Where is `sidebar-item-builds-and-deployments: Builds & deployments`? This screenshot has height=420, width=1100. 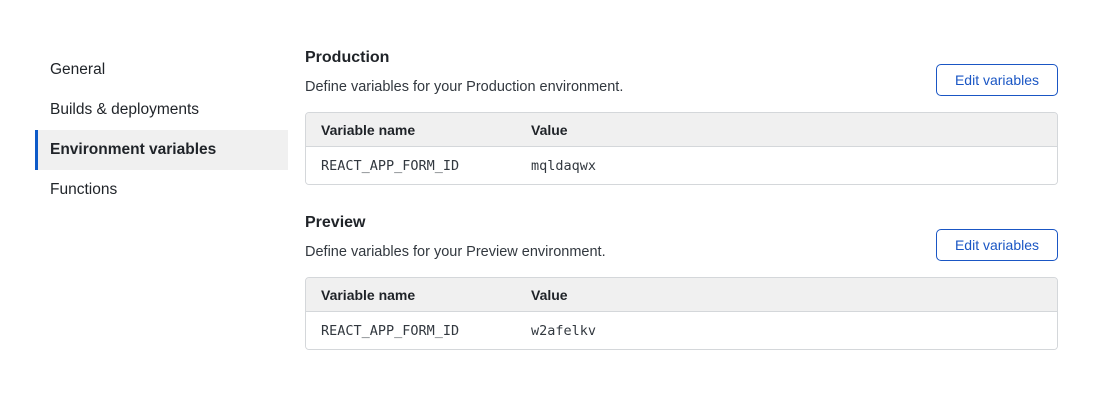
sidebar-item-builds-and-deployments: Builds & deployments is located at coordinates (161, 110).